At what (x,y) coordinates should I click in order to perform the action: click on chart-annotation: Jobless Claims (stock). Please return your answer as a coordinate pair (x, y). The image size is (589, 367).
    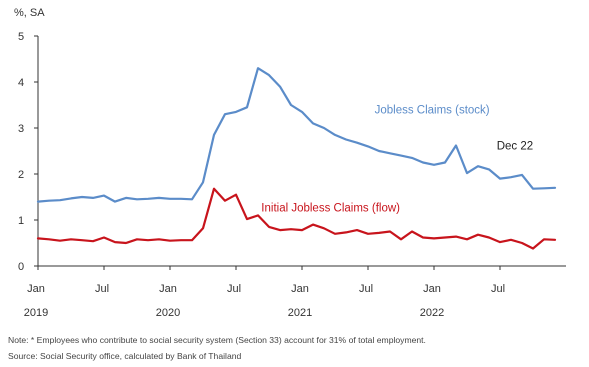
    Looking at the image, I should click on (432, 110).